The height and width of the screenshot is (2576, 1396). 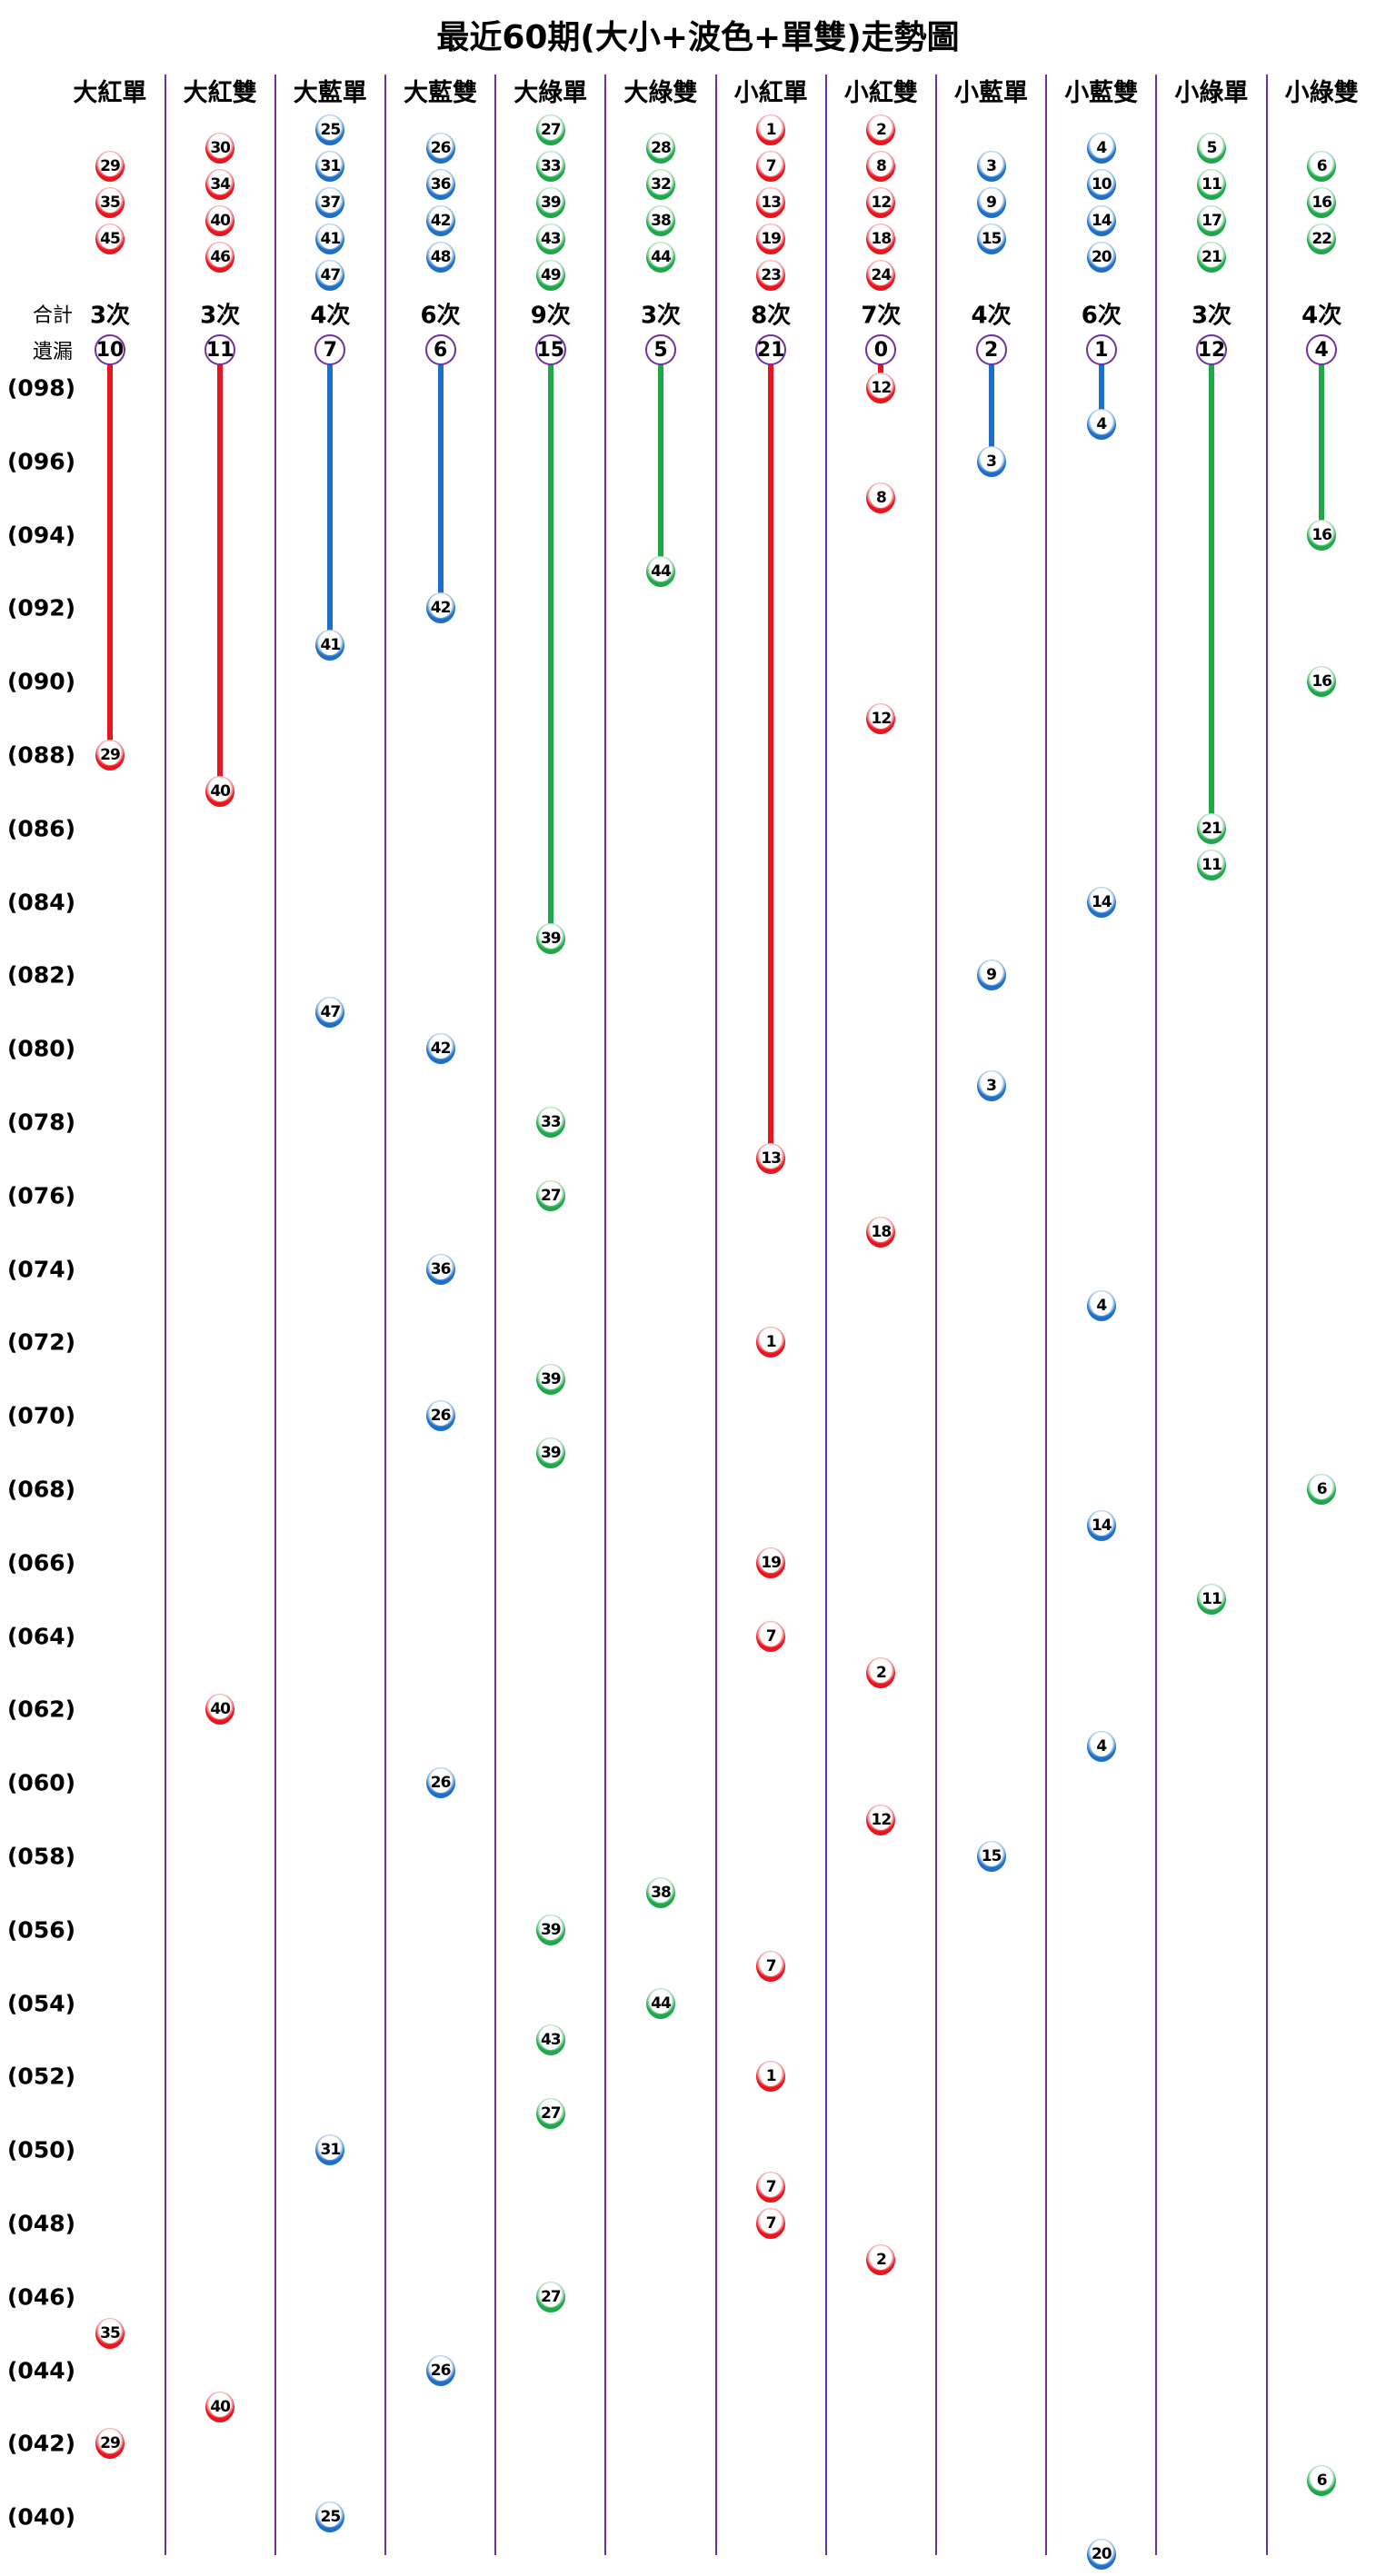 I want to click on hit-ball: 2, so click(x=881, y=2260).